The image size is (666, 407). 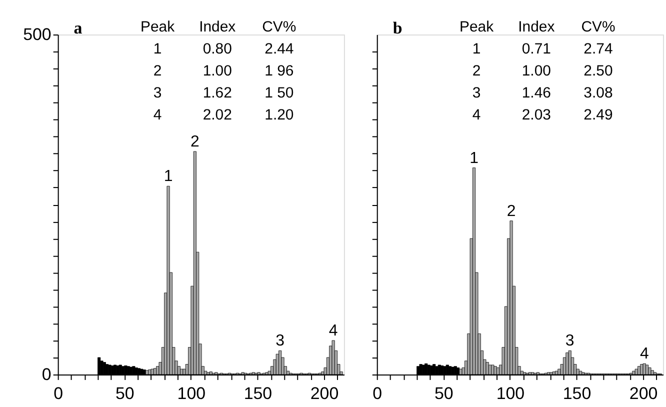 I want to click on annotation: 1.20, so click(x=279, y=115).